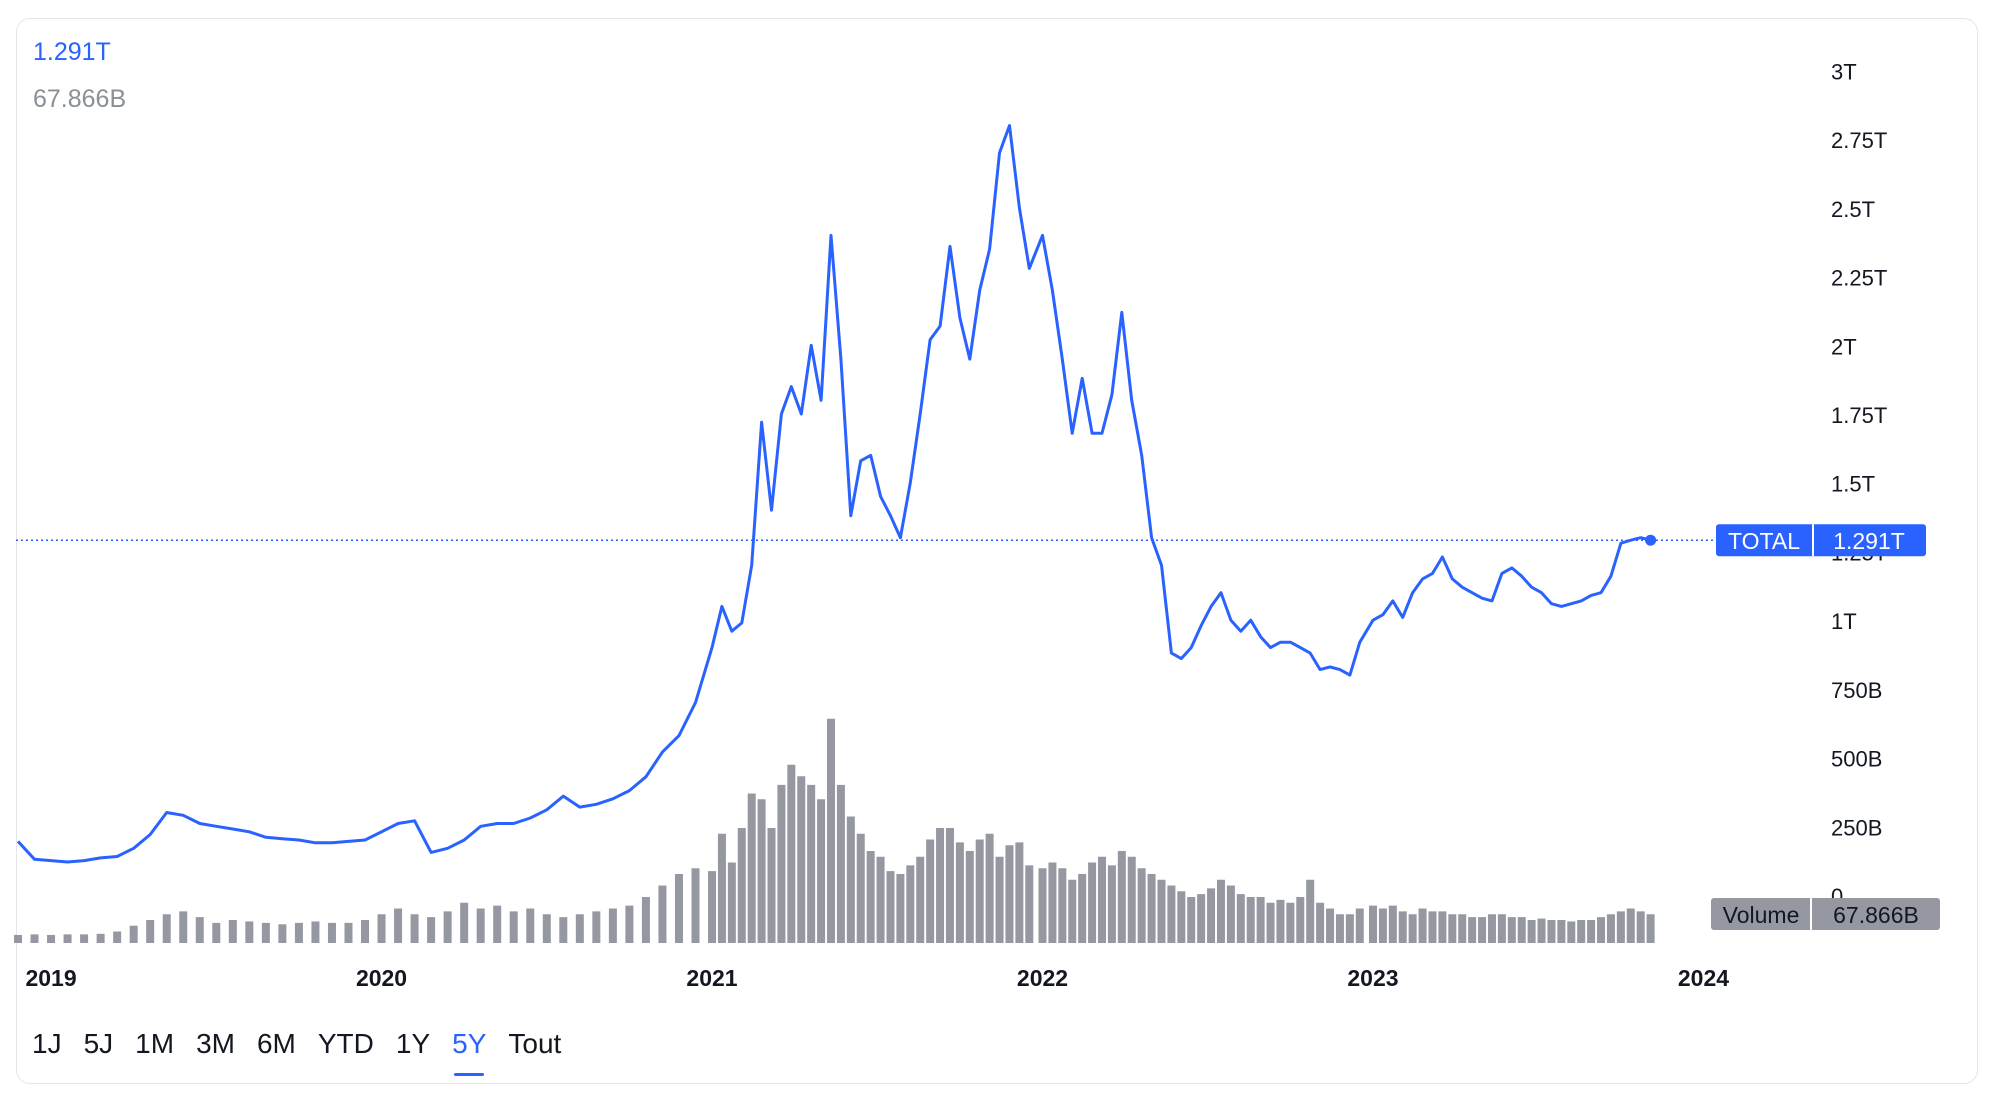 This screenshot has height=1096, width=1994. I want to click on range-button-1y: 1Y, so click(413, 1043).